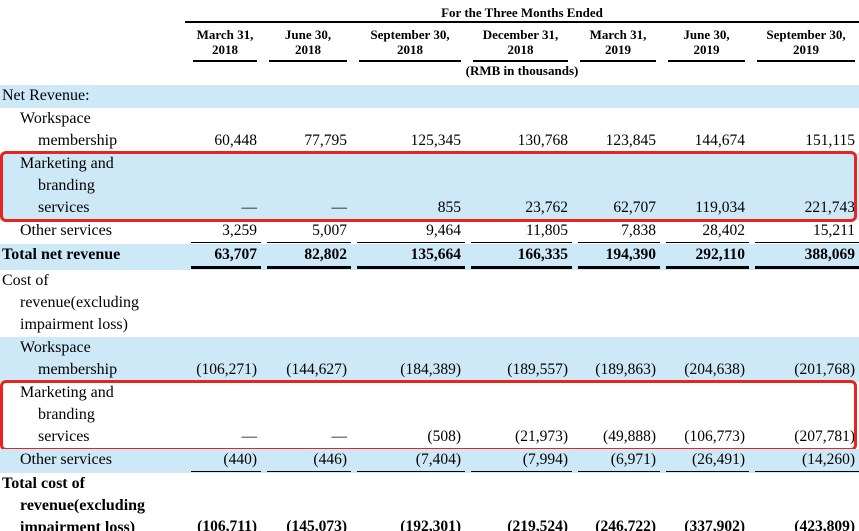 This screenshot has width=859, height=531. What do you see at coordinates (449, 207) in the screenshot?
I see `value-text: 855` at bounding box center [449, 207].